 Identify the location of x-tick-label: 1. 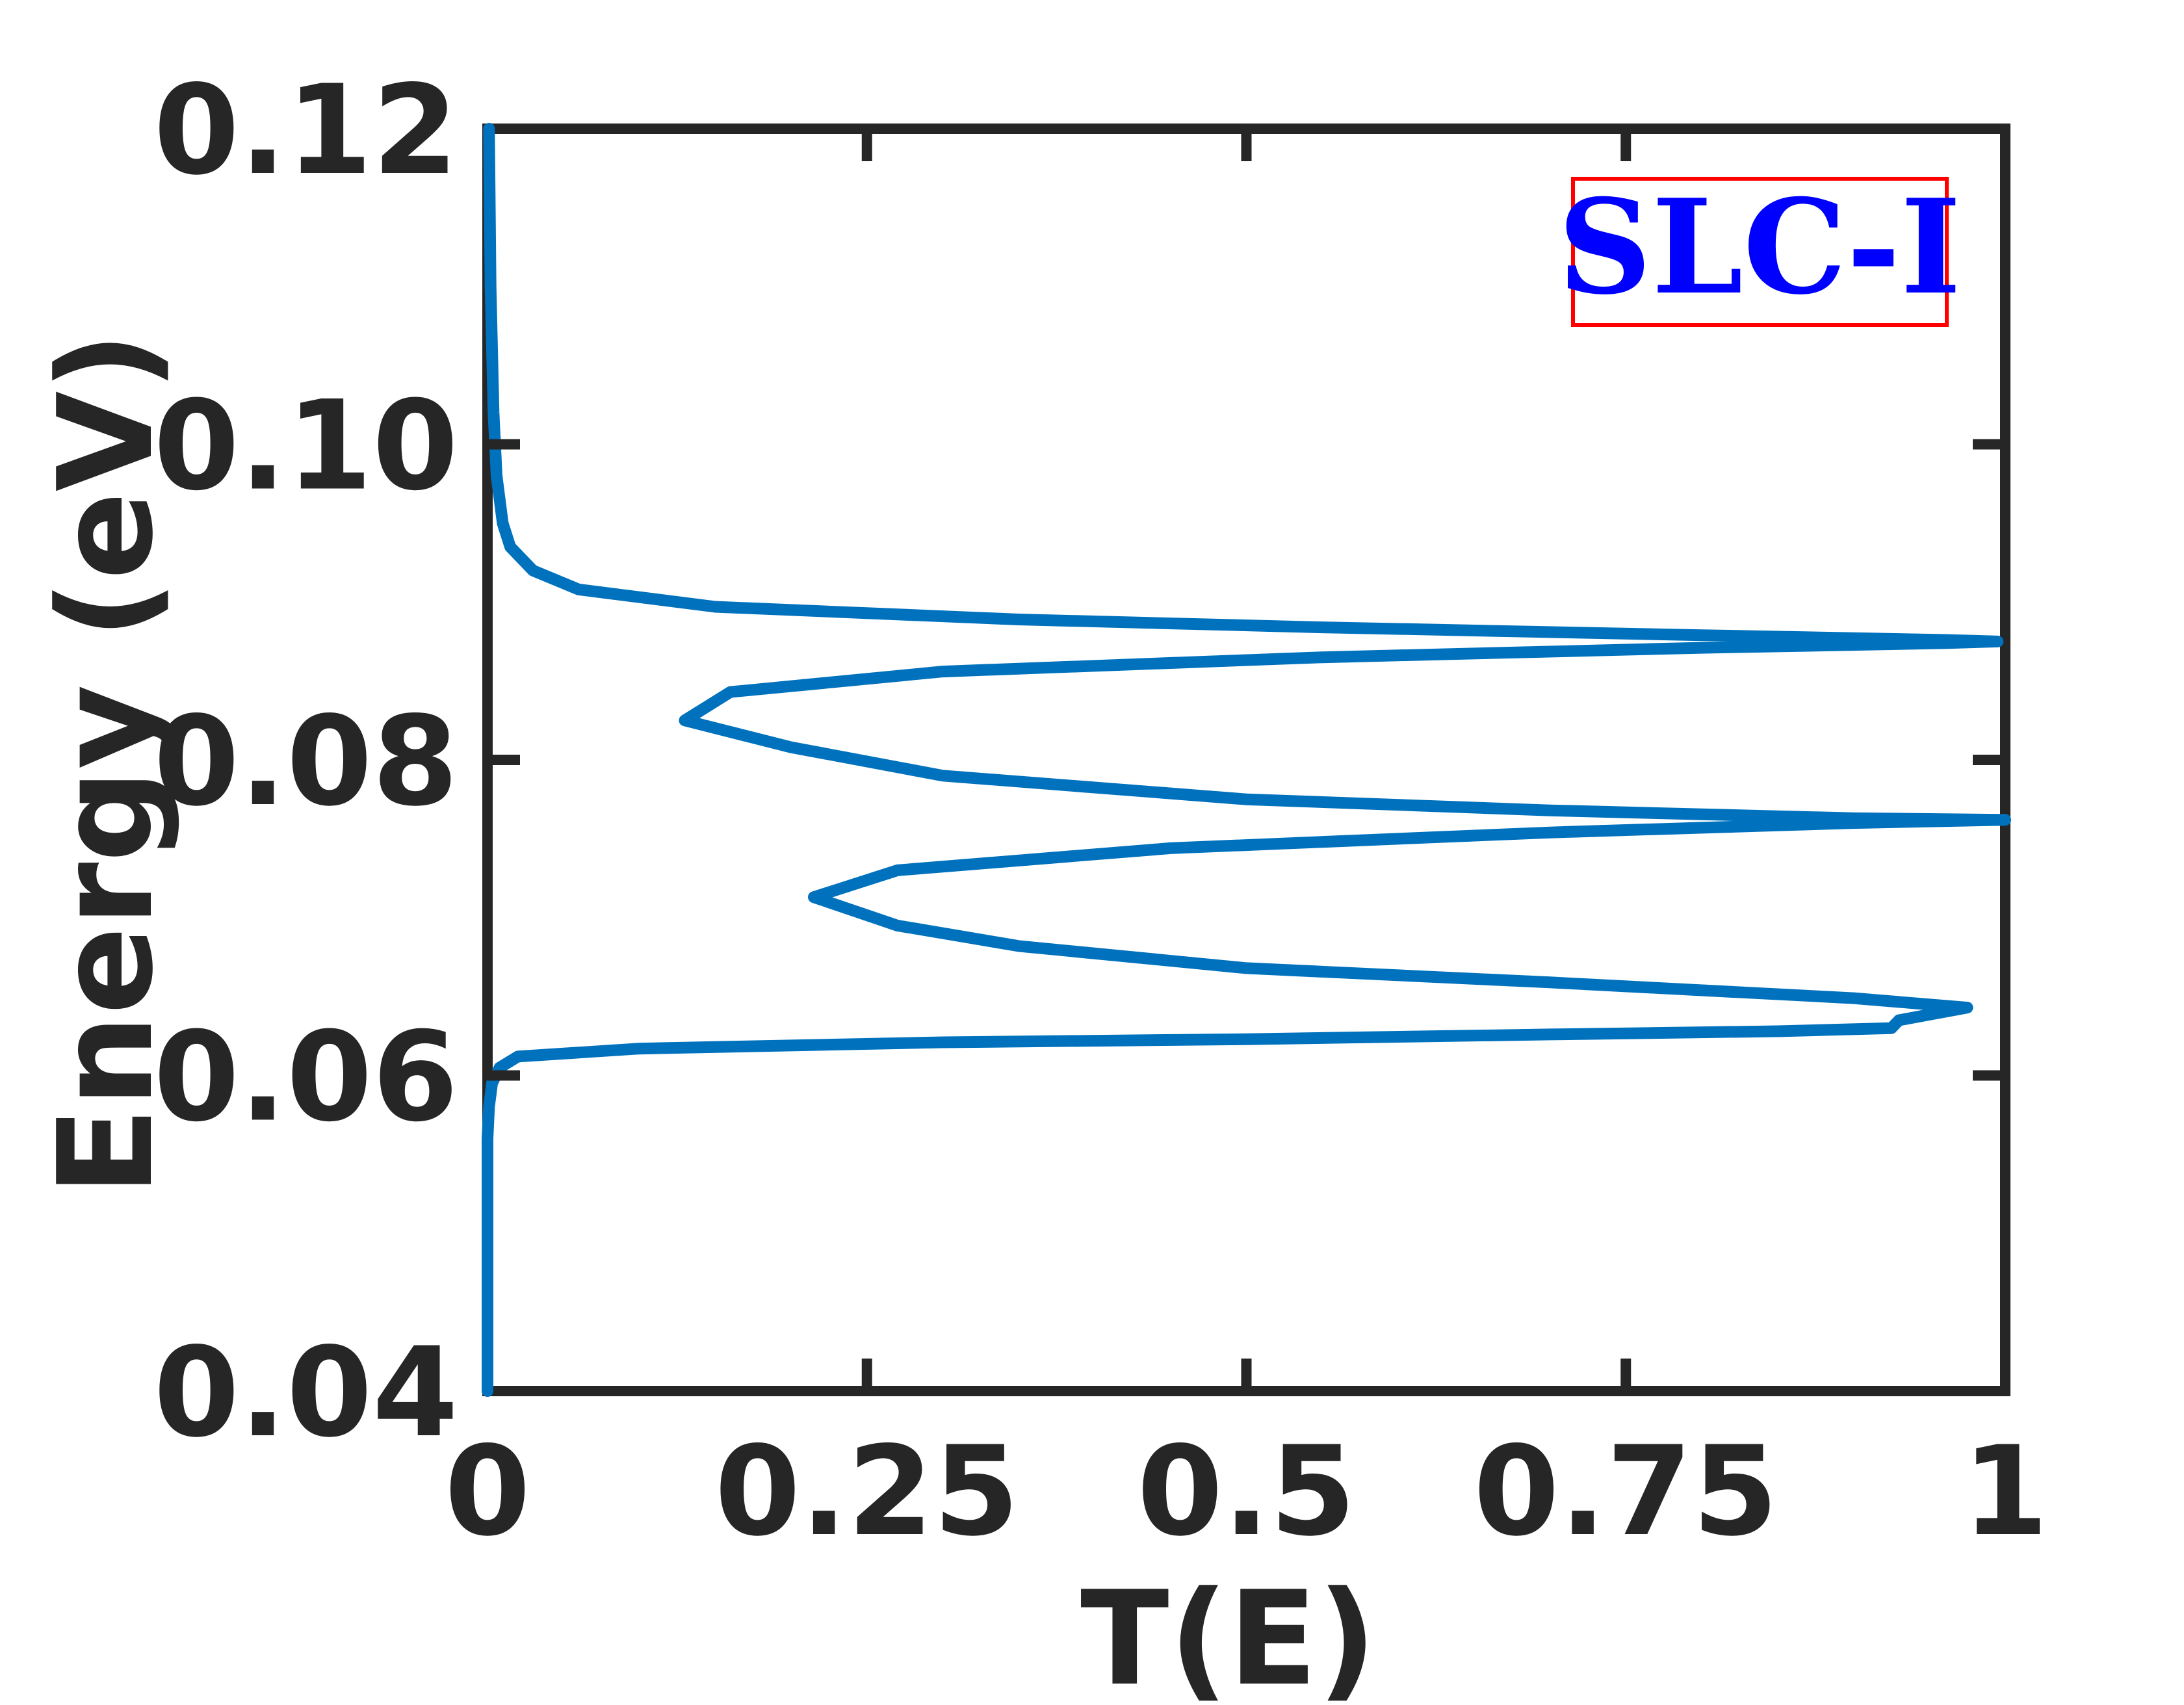
(2005, 1491).